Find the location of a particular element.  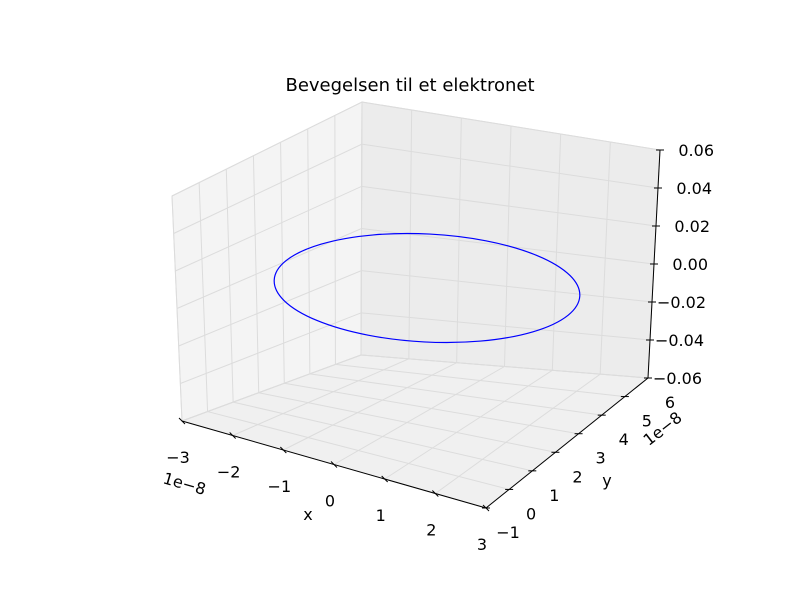

x-tick-label: −3 is located at coordinates (178, 457).